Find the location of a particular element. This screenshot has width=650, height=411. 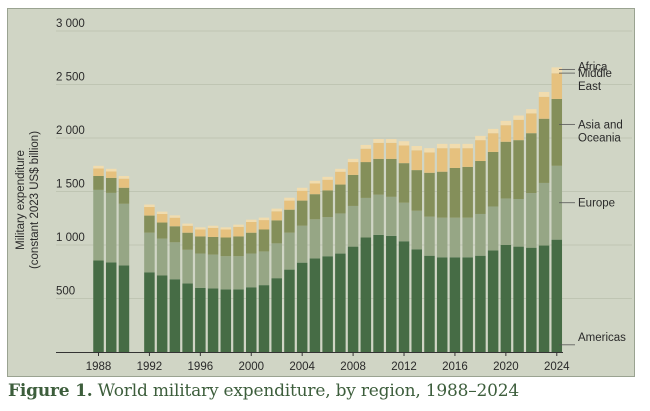

bar-segment-asia-and-oceania-2007 is located at coordinates (340, 199).